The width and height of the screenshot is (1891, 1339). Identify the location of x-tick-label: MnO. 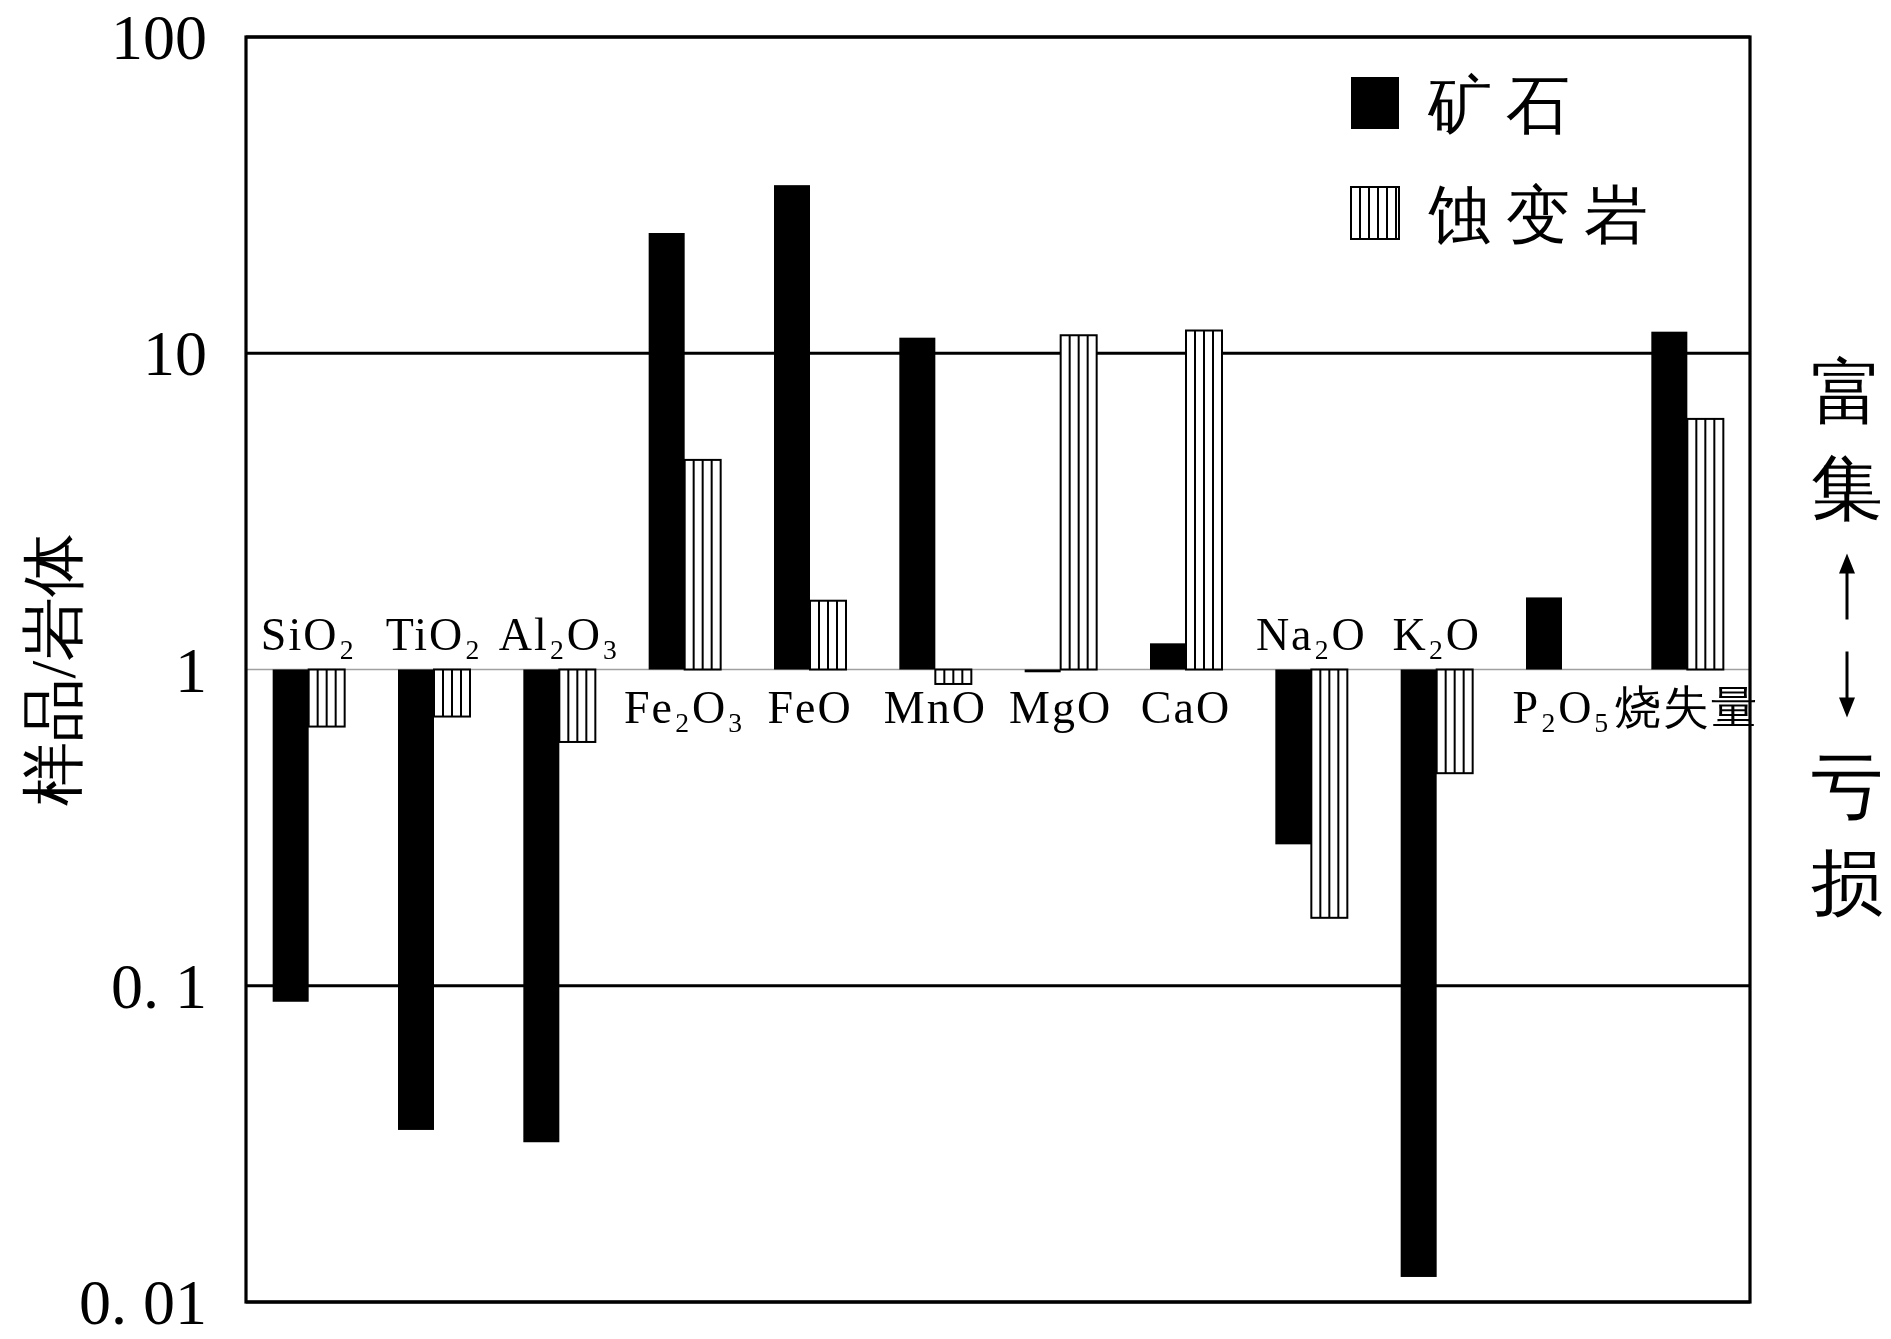
(935, 707).